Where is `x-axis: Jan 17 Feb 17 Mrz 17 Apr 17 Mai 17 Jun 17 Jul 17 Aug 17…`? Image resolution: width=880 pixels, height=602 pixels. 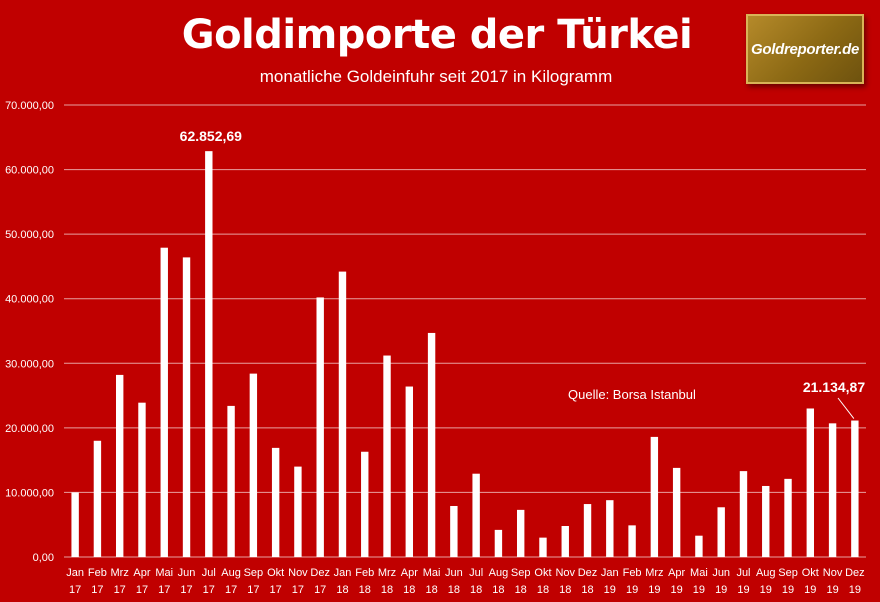 x-axis: Jan 17 Feb 17 Mrz 17 Apr 17 Mai 17 Jun 17 Jul 17 Aug 17… is located at coordinates (465, 581).